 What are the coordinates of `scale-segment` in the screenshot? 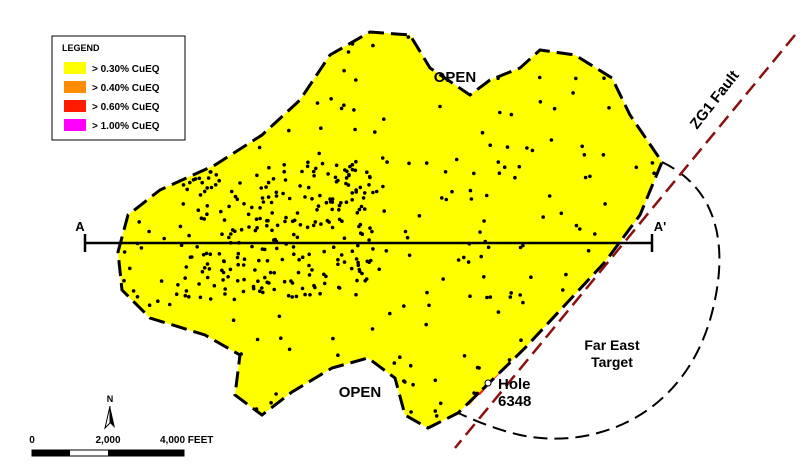 It's located at (146, 453).